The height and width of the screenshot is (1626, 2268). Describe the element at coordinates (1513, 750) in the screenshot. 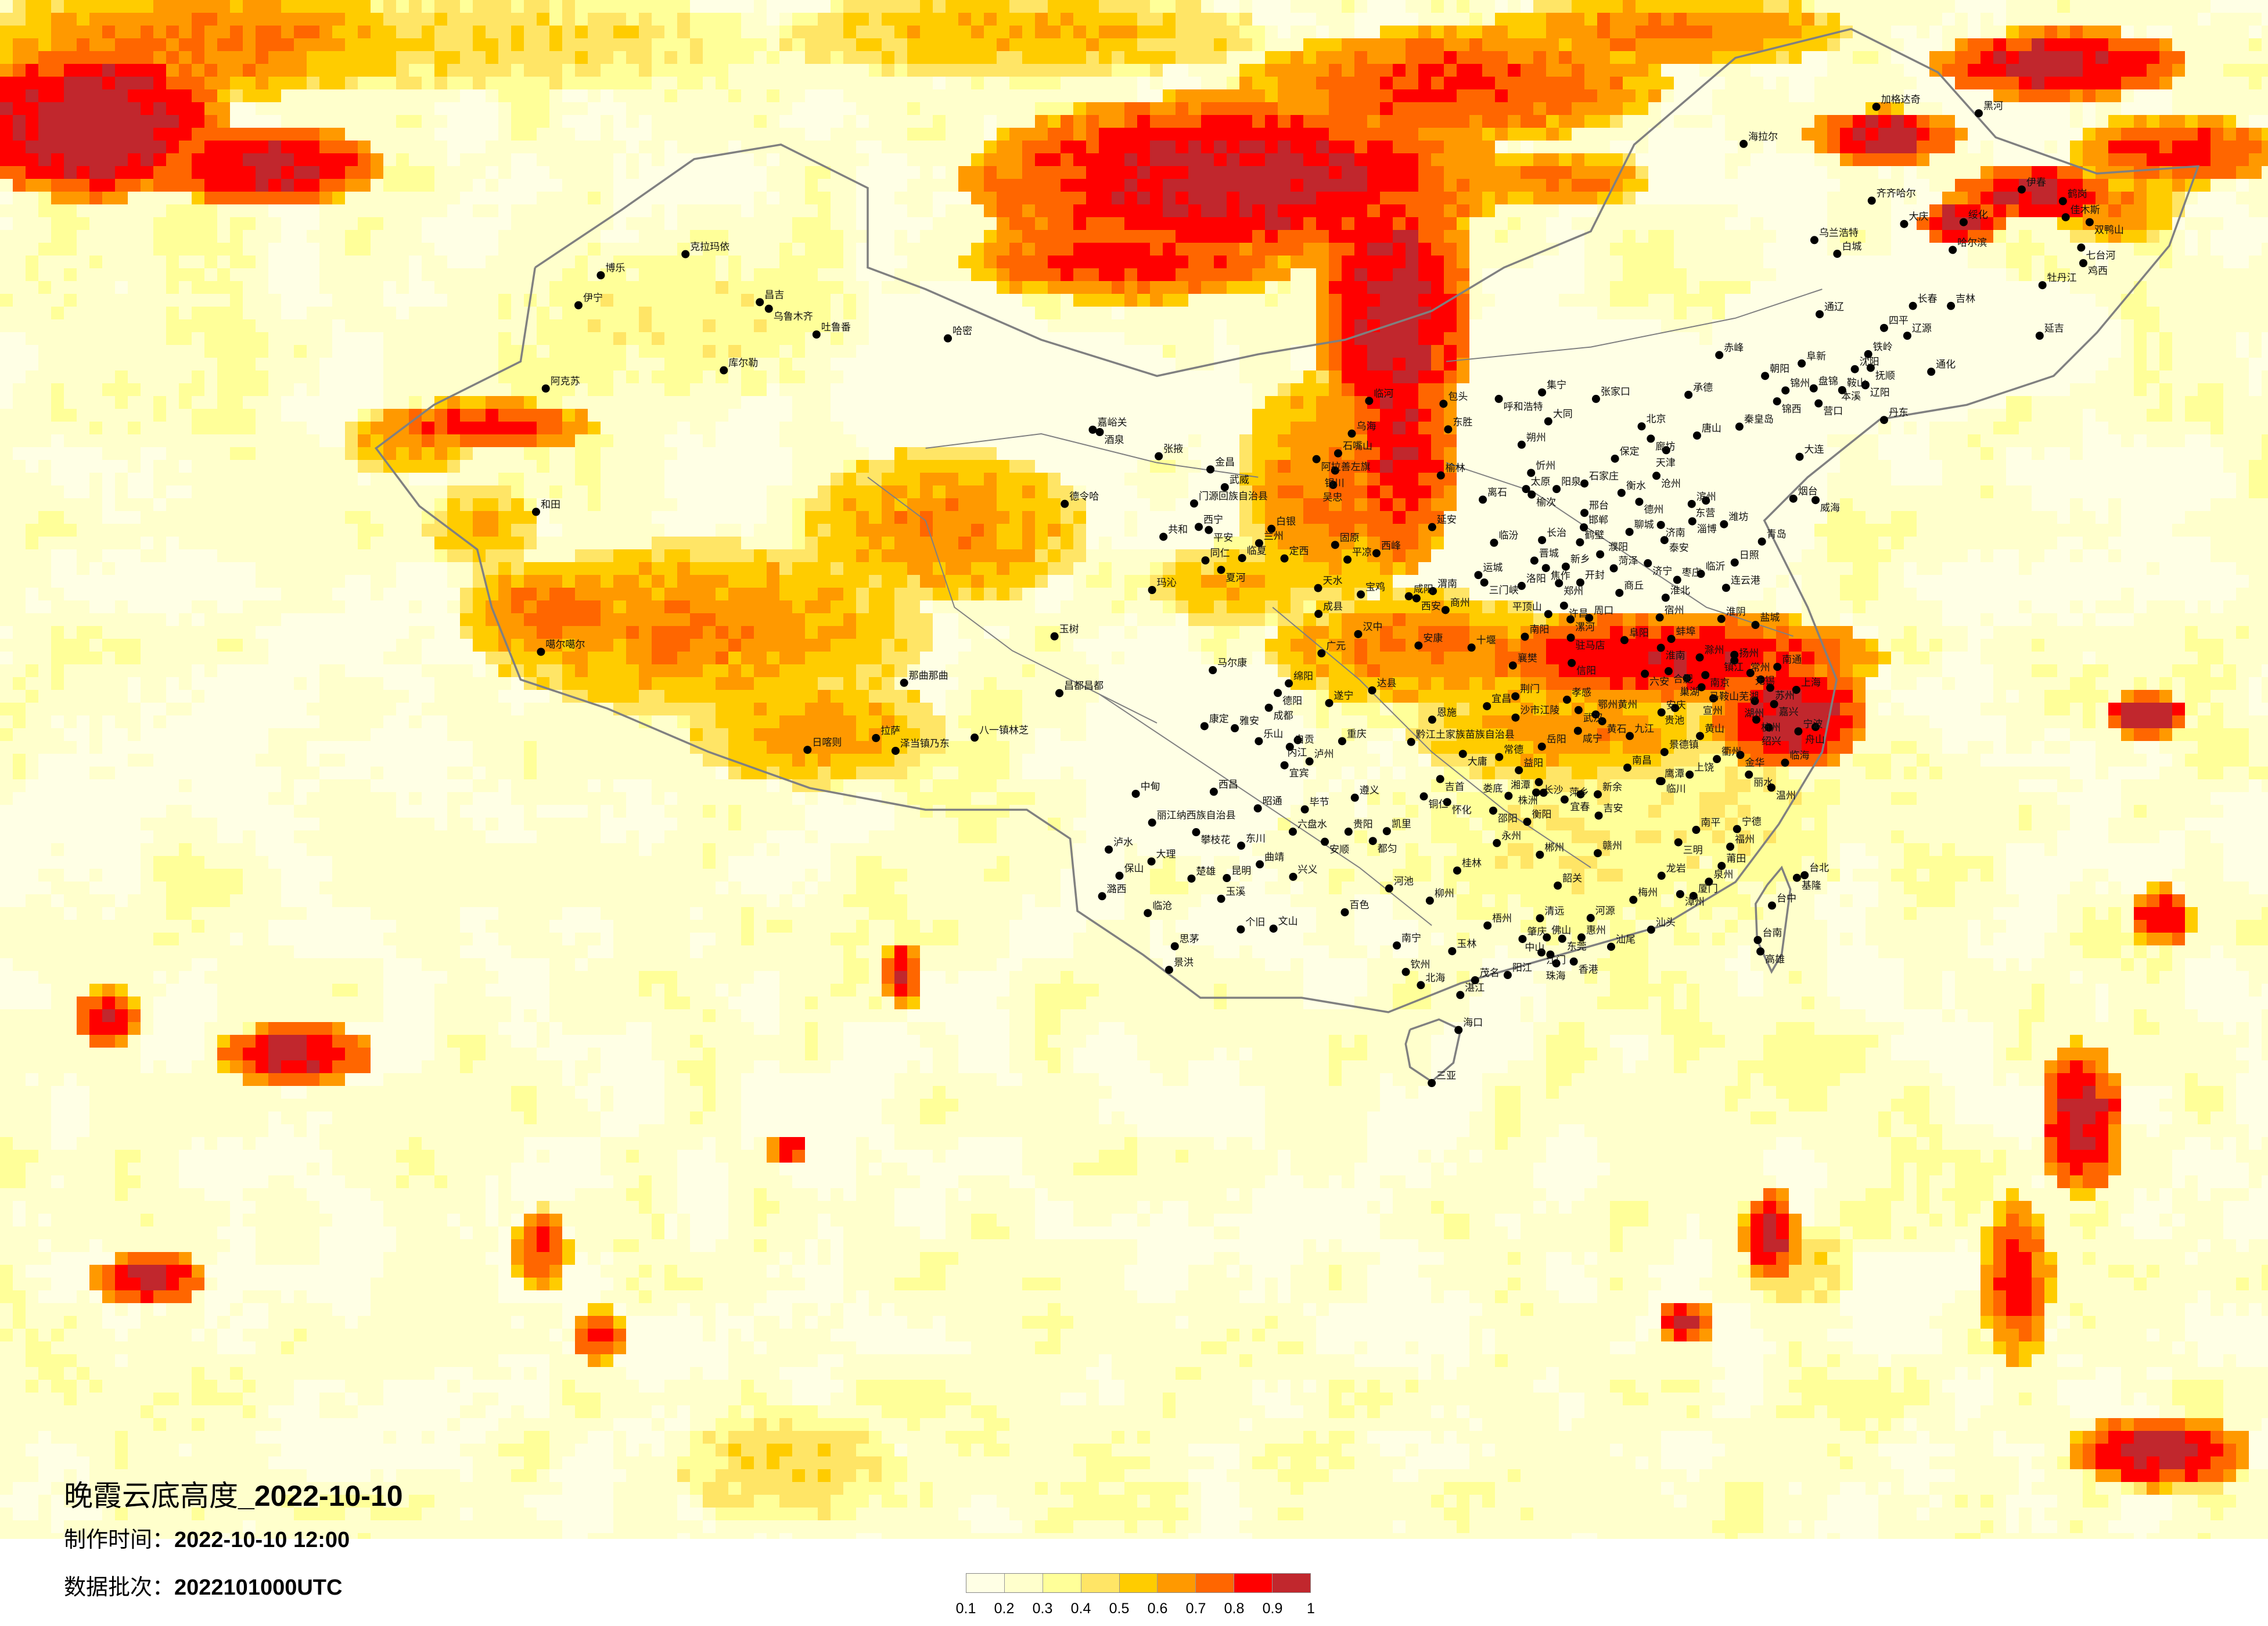

I see `city-label: 常德` at that location.